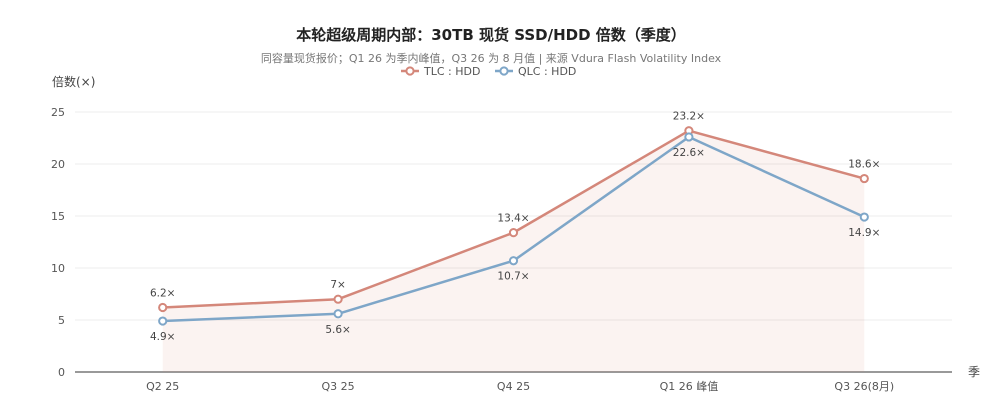  Describe the element at coordinates (163, 294) in the screenshot. I see `data-label: 6.2×` at that location.